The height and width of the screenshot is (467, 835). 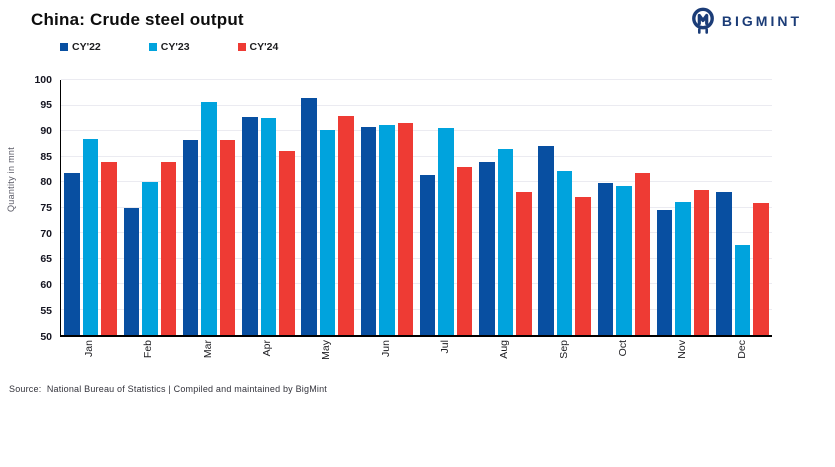 What do you see at coordinates (137, 19) in the screenshot?
I see `page-title: China: Crude steel output` at bounding box center [137, 19].